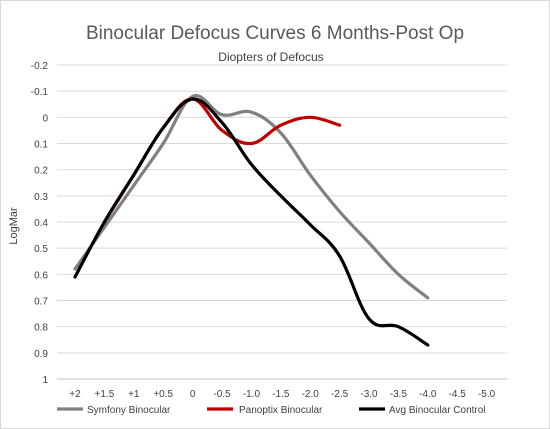  I want to click on y-axis-label: LogMar, so click(14, 226).